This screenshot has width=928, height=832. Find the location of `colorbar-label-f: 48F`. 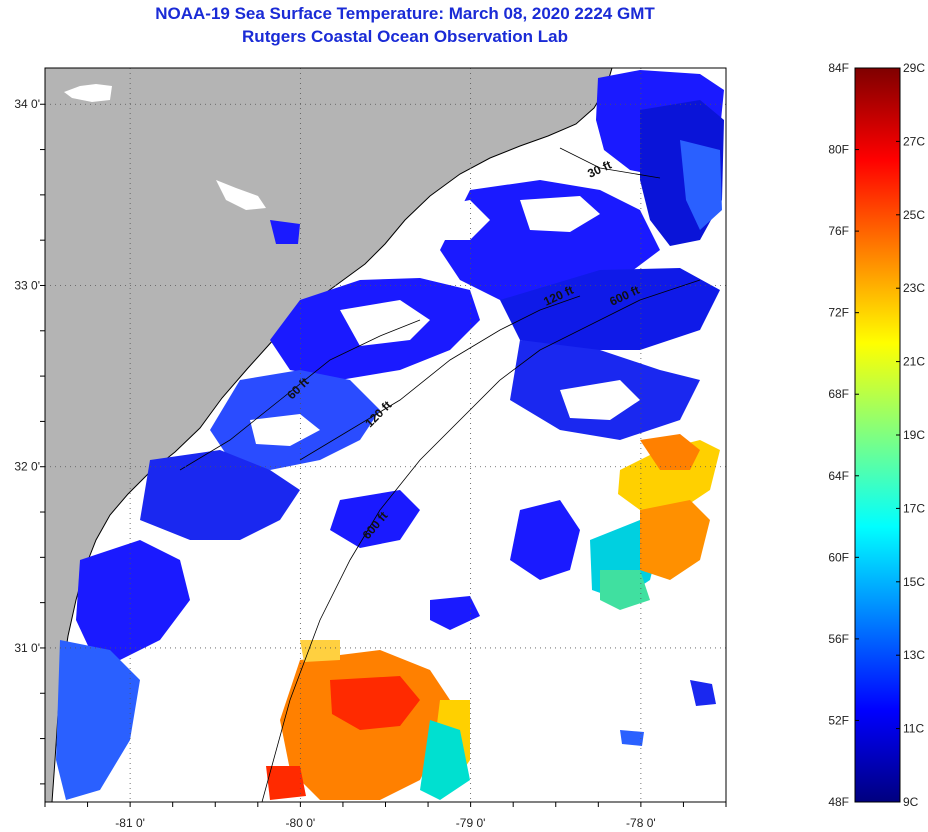

colorbar-label-f: 48F is located at coordinates (838, 802).